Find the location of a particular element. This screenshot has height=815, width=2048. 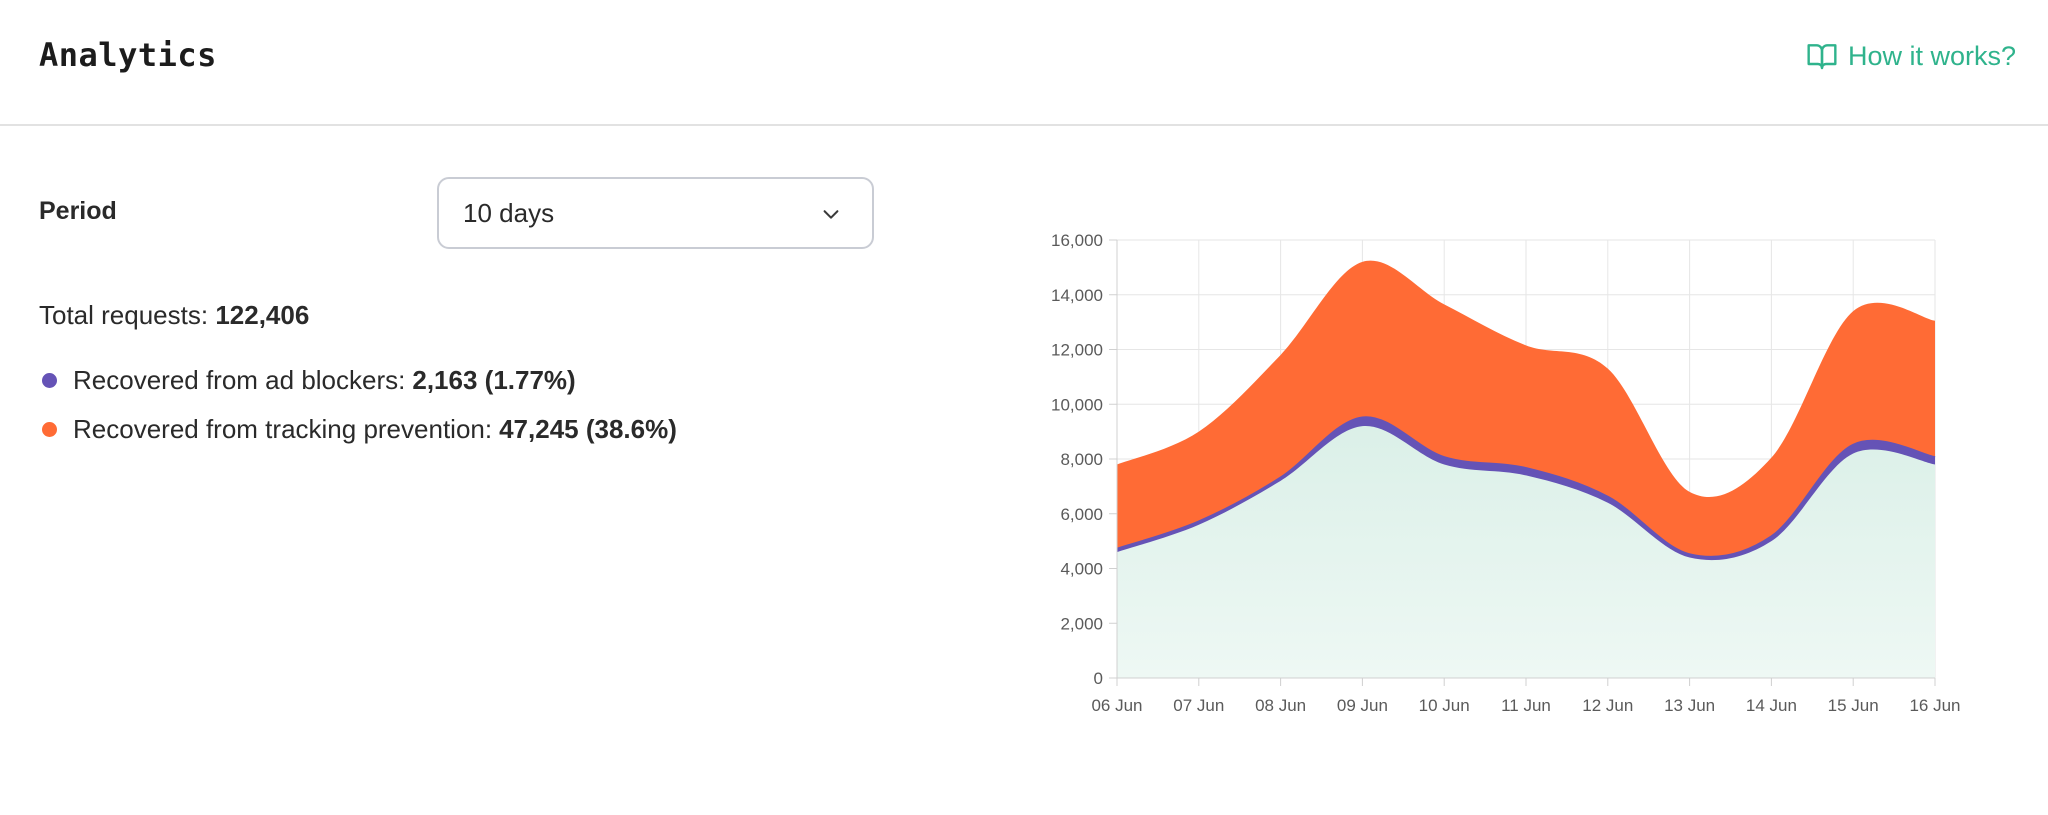

total-requests: Total requests: 122,406 is located at coordinates (174, 315).